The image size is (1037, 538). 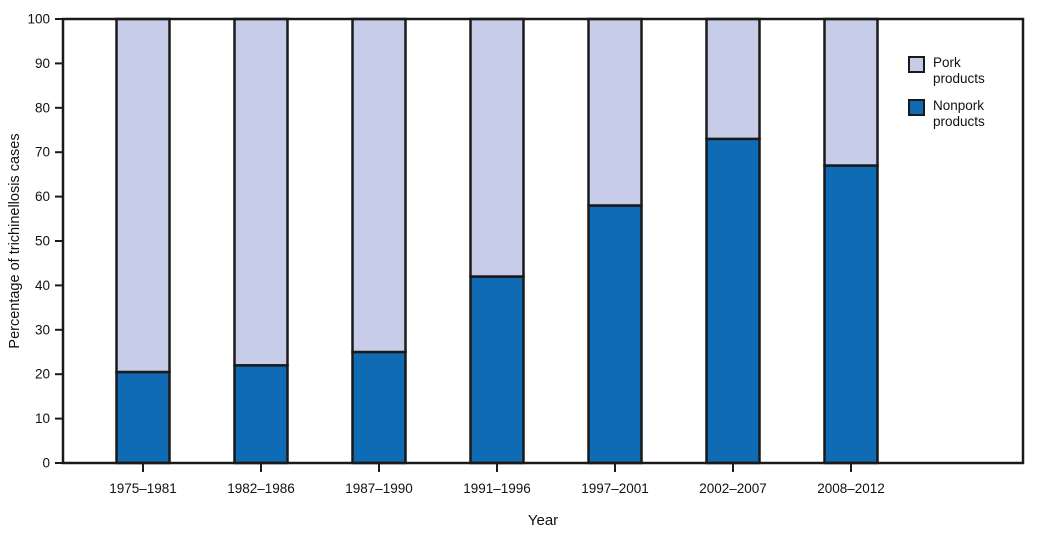 What do you see at coordinates (143, 488) in the screenshot?
I see `x-tick-label: 1975–1981` at bounding box center [143, 488].